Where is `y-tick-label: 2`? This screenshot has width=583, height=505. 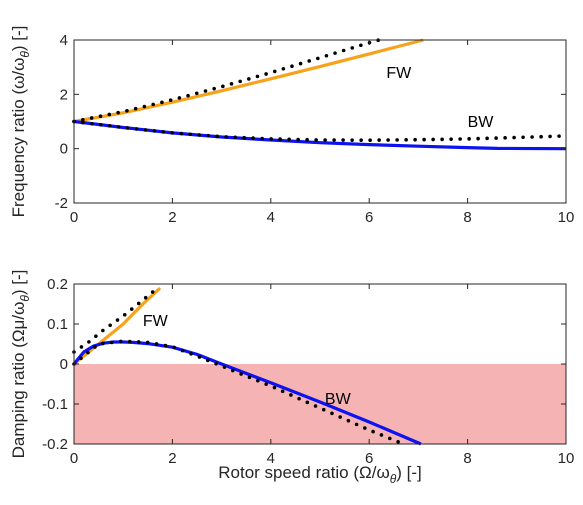
y-tick-label: 2 is located at coordinates (64, 94).